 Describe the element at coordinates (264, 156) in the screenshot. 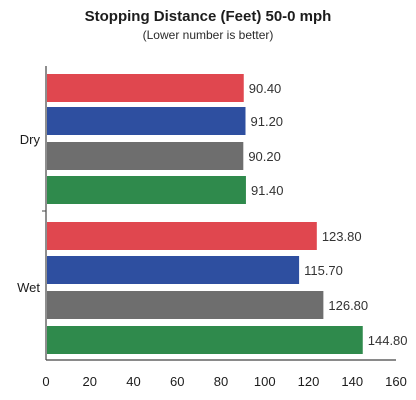

I see `value-label: 90.20` at that location.